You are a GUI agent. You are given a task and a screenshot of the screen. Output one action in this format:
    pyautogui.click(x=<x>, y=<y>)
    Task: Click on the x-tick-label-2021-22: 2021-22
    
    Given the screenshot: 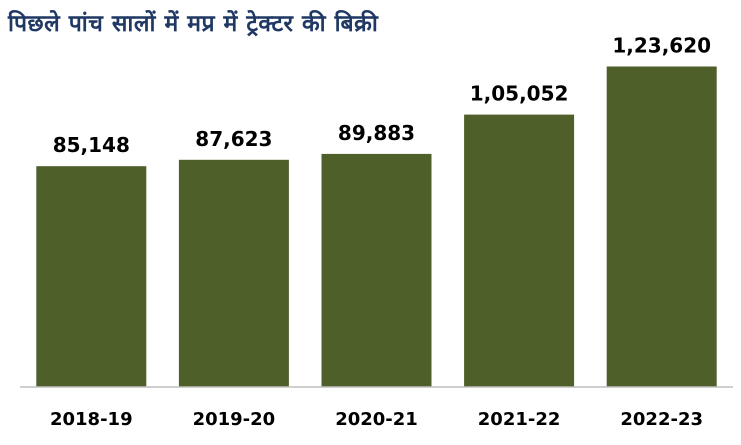 What is the action you would take?
    pyautogui.click(x=519, y=419)
    